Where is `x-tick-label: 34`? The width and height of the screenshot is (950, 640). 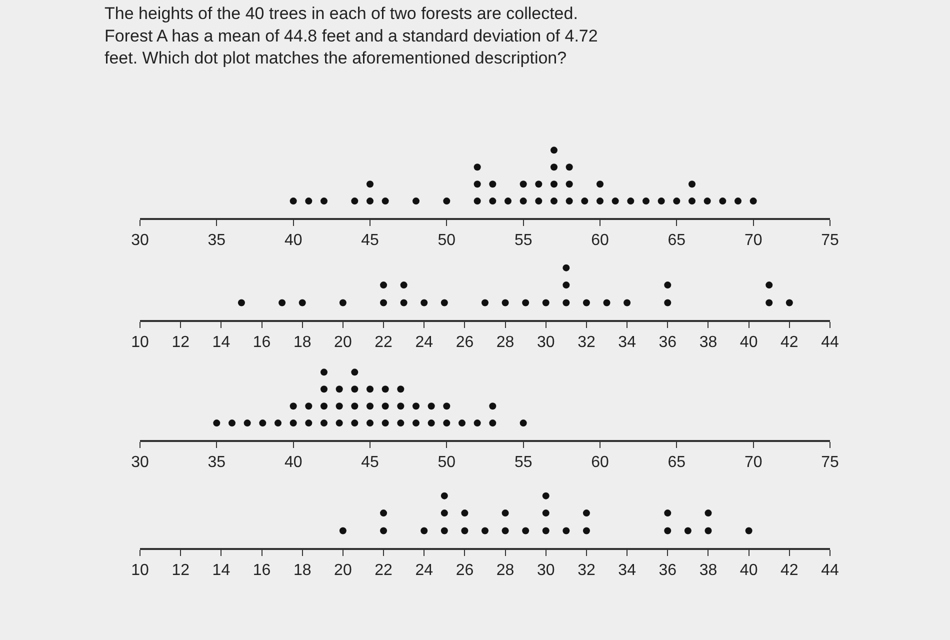 x-tick-label: 34 is located at coordinates (627, 343).